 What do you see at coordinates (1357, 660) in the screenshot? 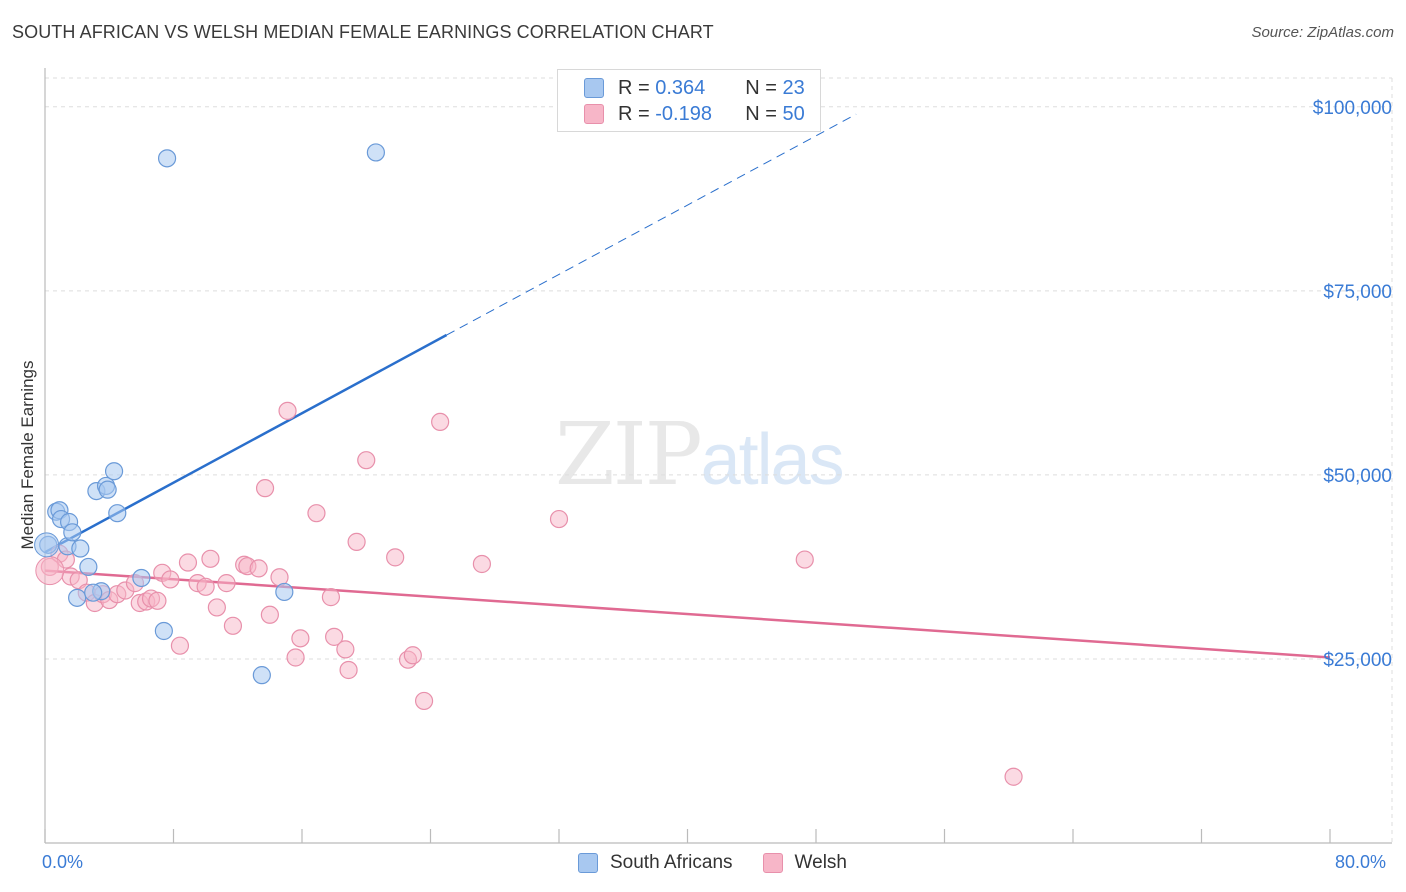
I see `y-tick-label: $25,000` at bounding box center [1357, 660].